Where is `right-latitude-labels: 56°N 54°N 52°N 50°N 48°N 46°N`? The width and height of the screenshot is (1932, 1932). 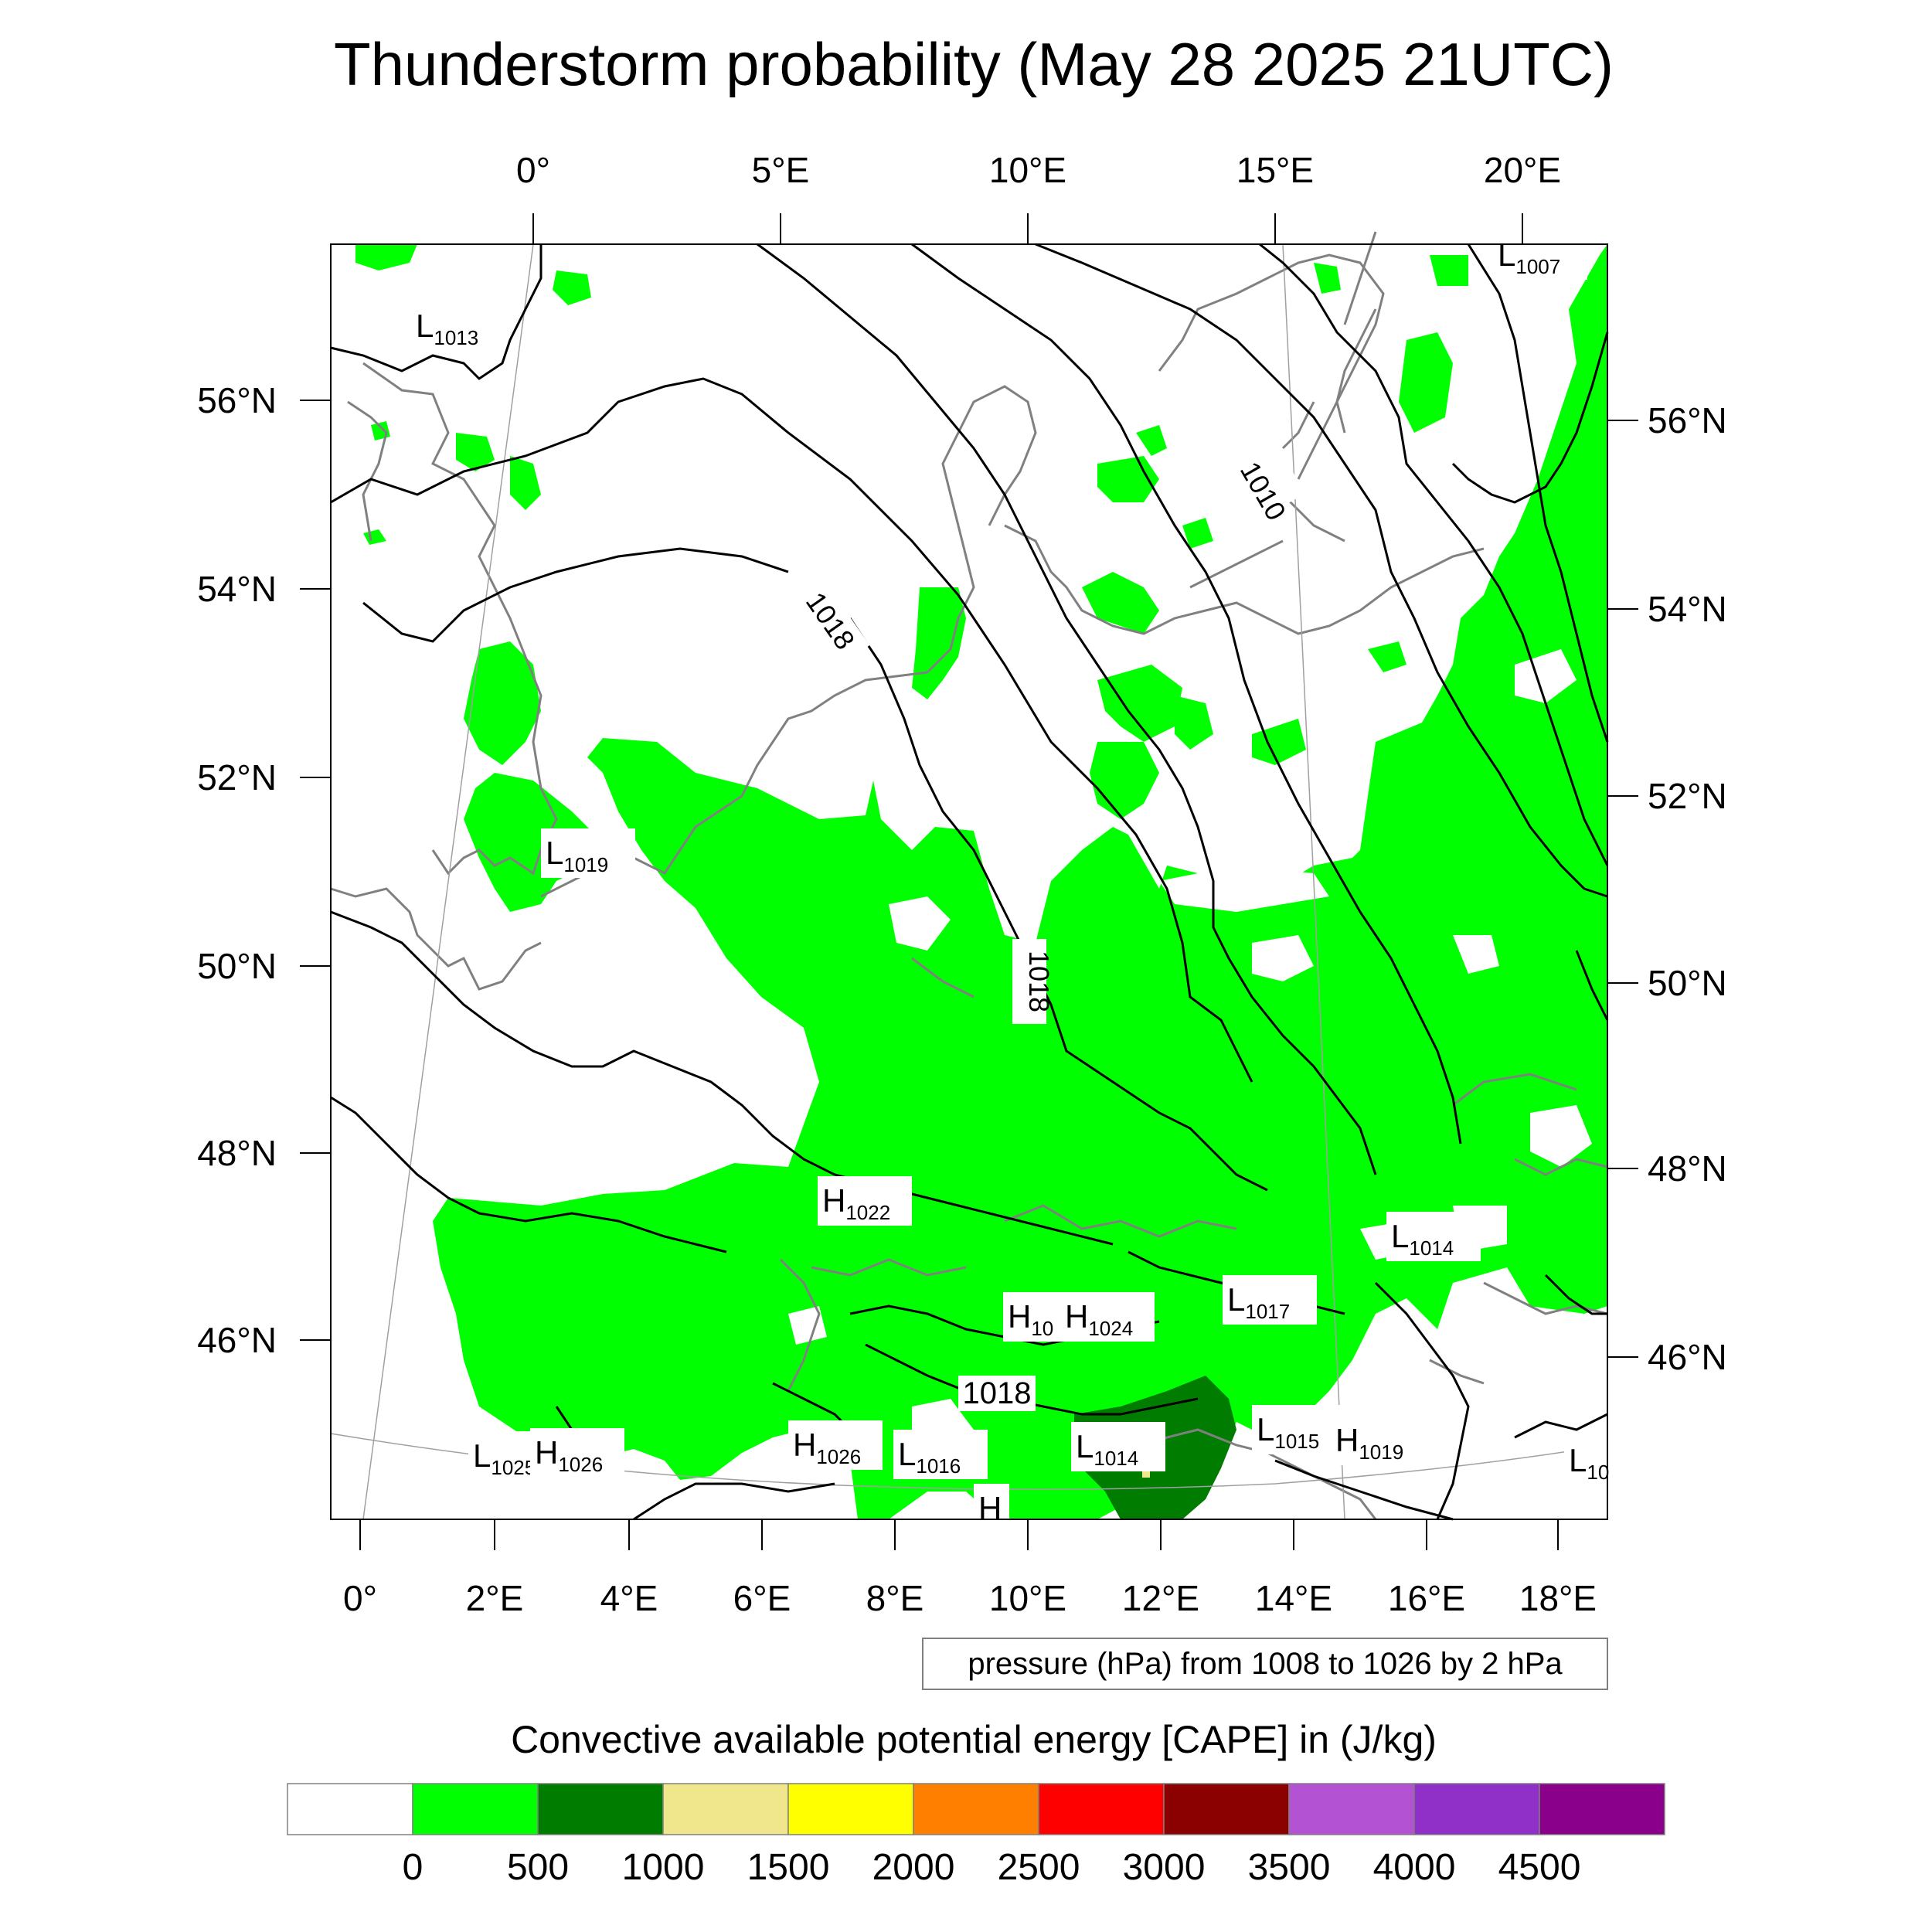
right-latitude-labels: 56°N 54°N 52°N 50°N 48°N 46°N is located at coordinates (1687, 889).